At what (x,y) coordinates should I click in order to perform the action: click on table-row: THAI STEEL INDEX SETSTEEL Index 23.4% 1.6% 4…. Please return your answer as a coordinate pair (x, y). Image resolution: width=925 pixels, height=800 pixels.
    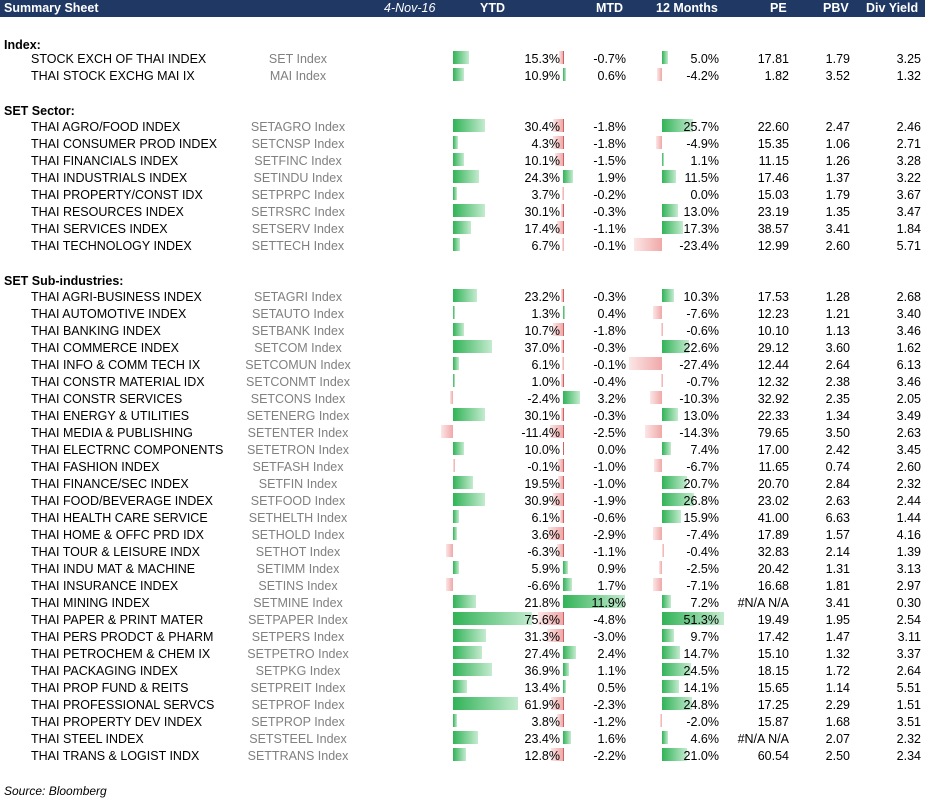
    Looking at the image, I should click on (462, 739).